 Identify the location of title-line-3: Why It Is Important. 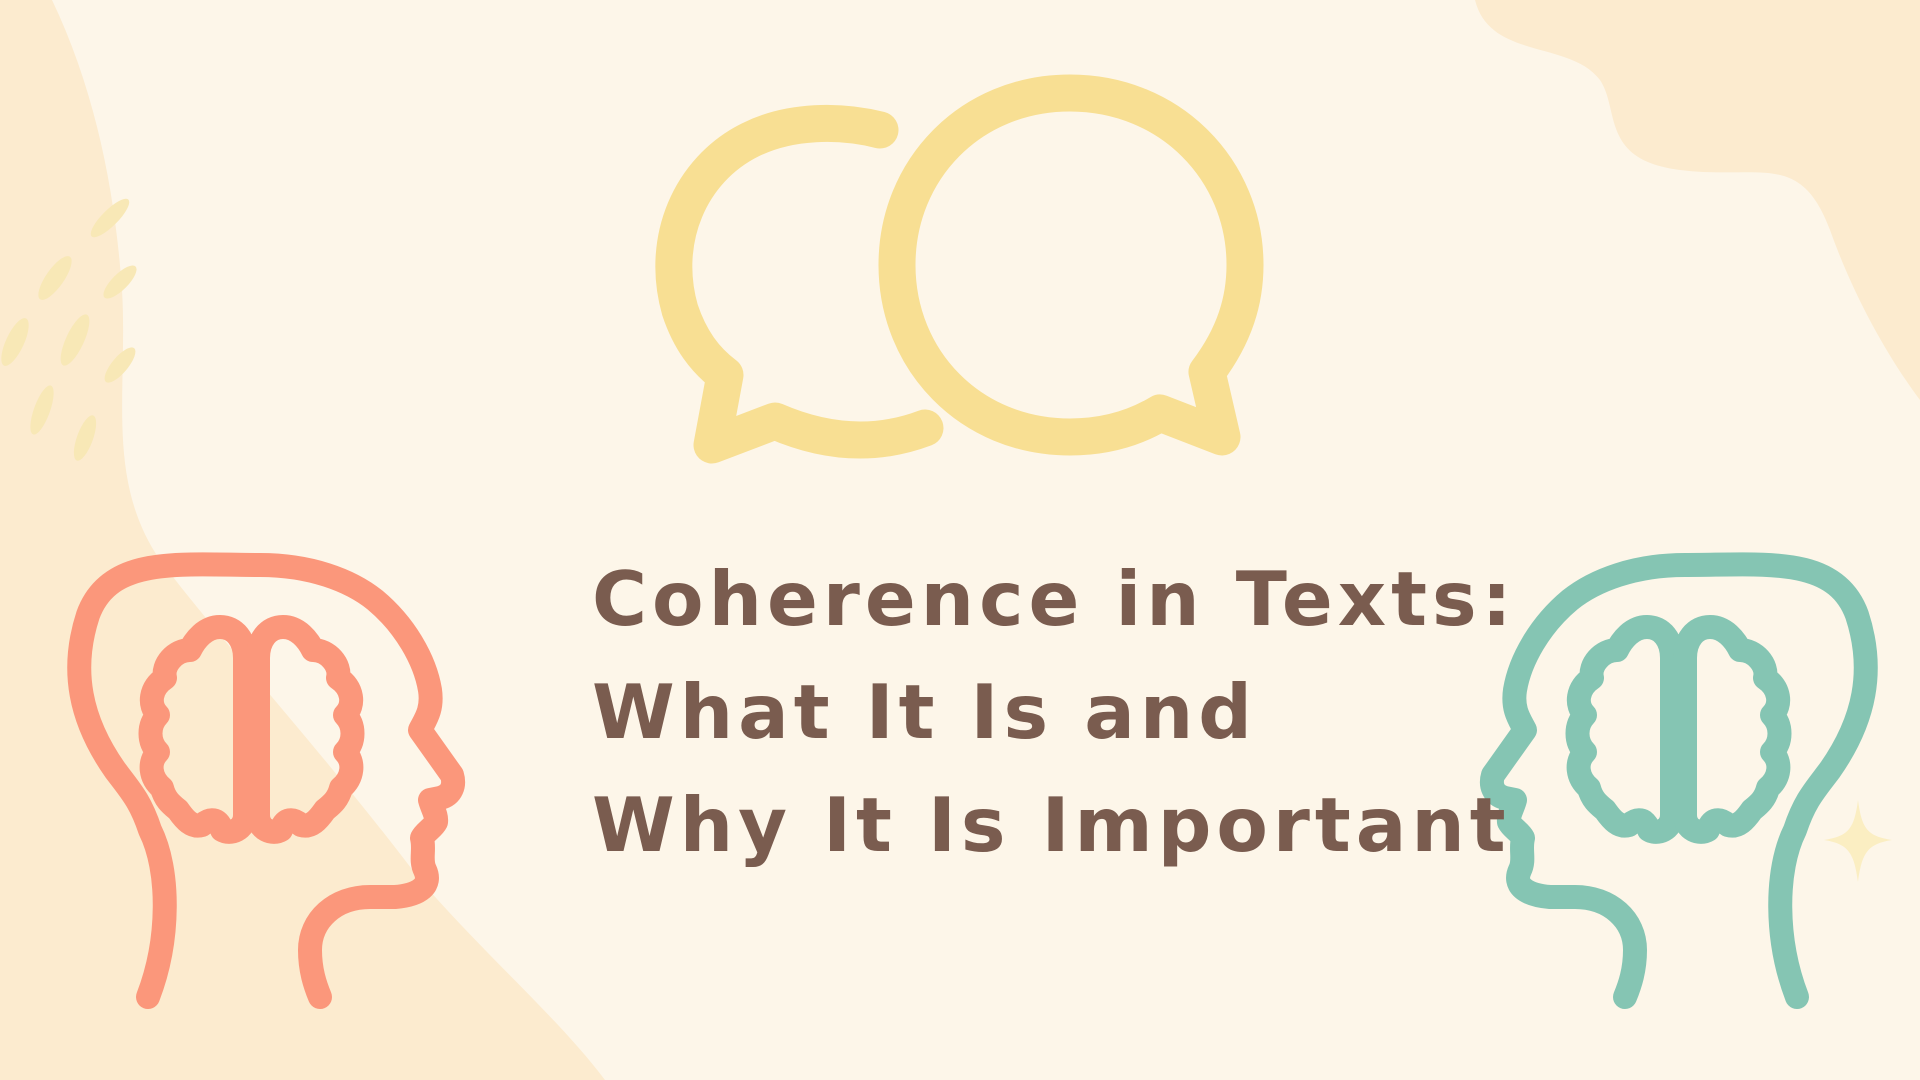
(1051, 825).